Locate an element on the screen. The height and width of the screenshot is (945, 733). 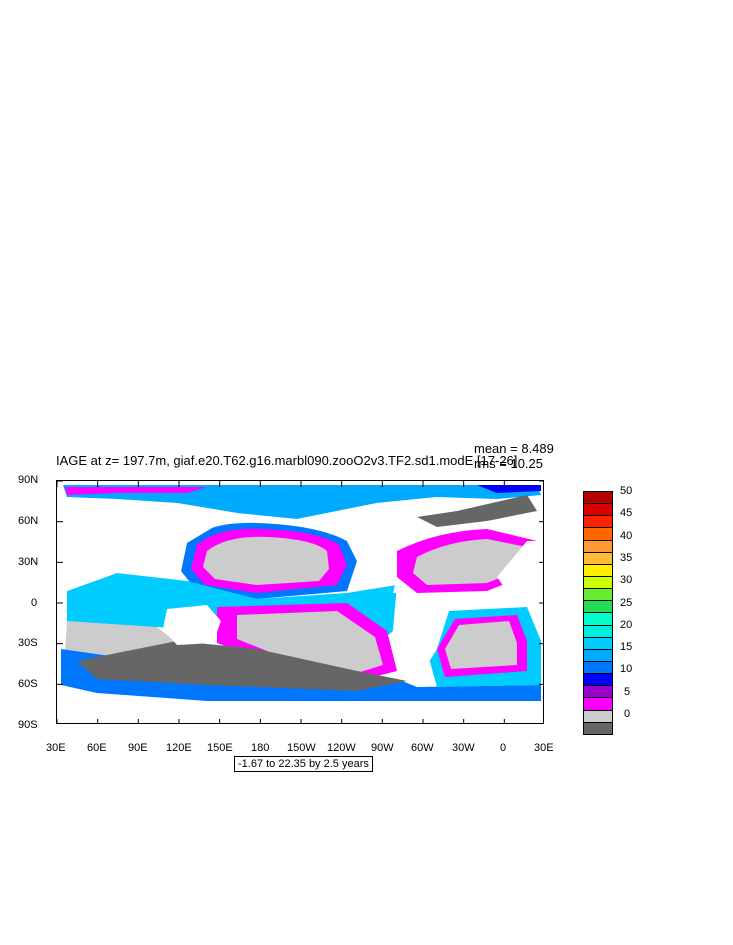
land-eurasia is located at coordinates (149, 545).